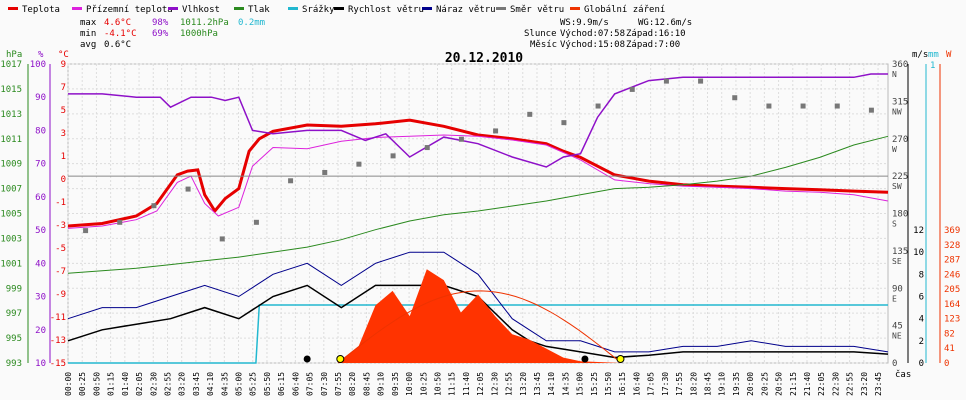 This screenshot has height=404, width=966. I want to click on c-tick: 7, so click(63, 88).